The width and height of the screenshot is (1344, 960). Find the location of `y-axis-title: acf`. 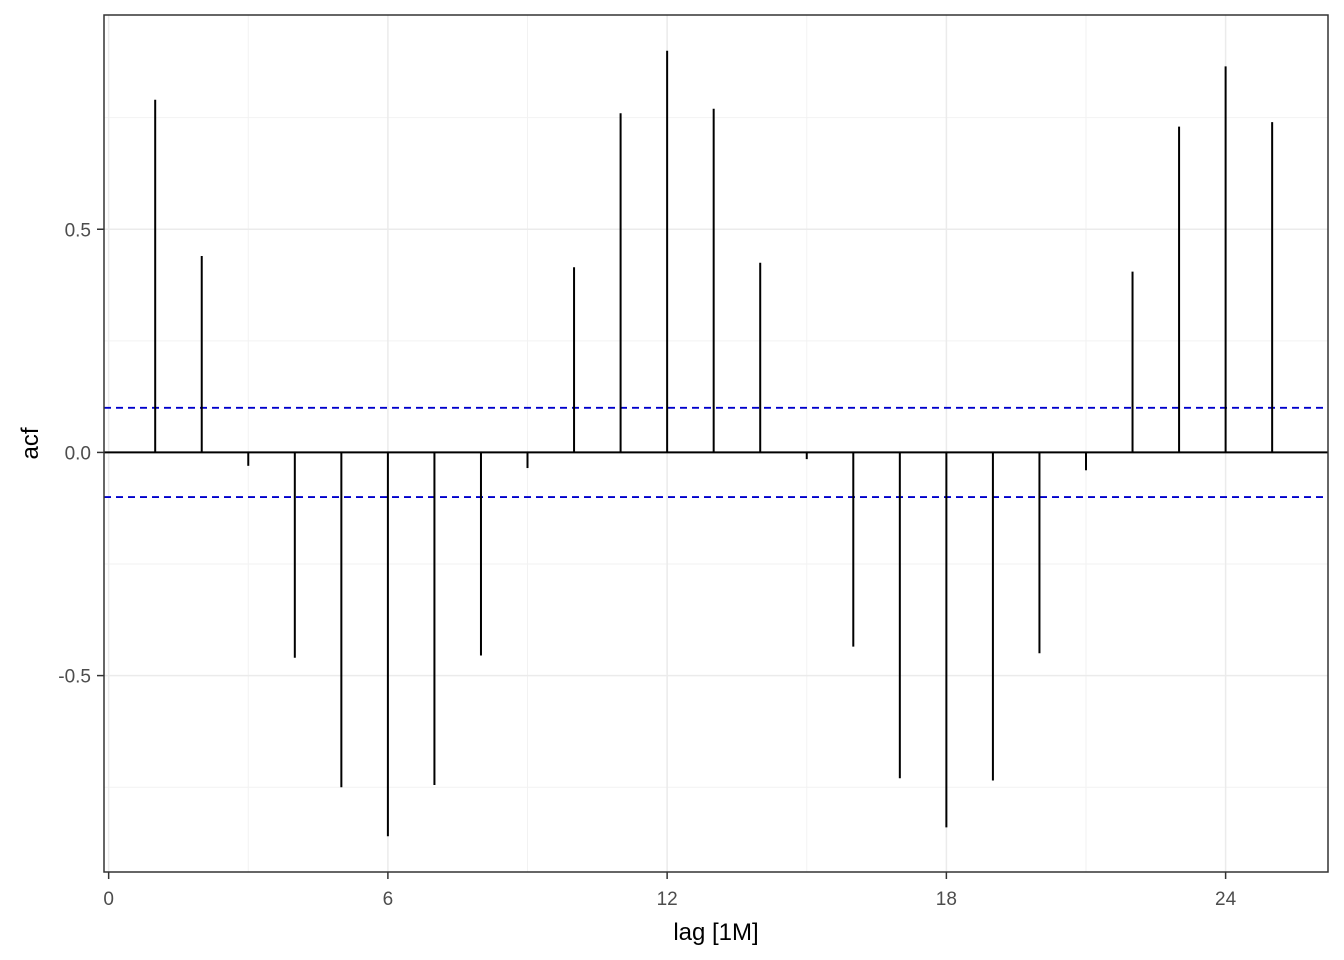

y-axis-title: acf is located at coordinates (30, 443).